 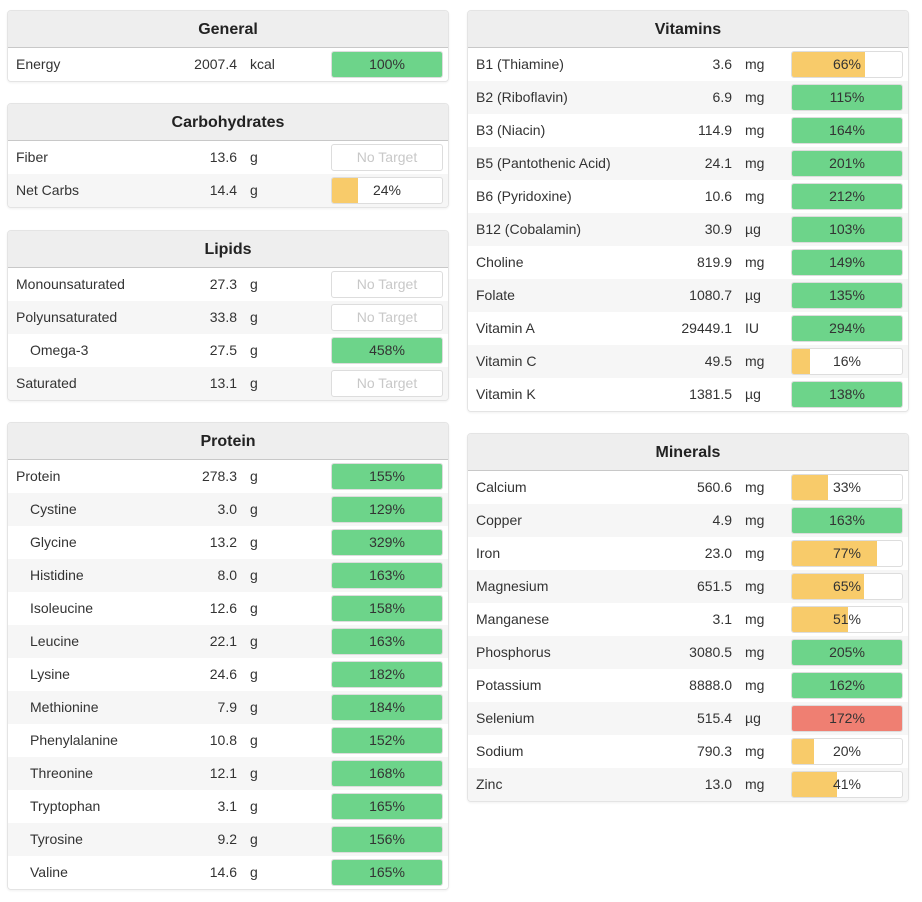 What do you see at coordinates (55, 641) in the screenshot?
I see `nutrient-name: Leucine` at bounding box center [55, 641].